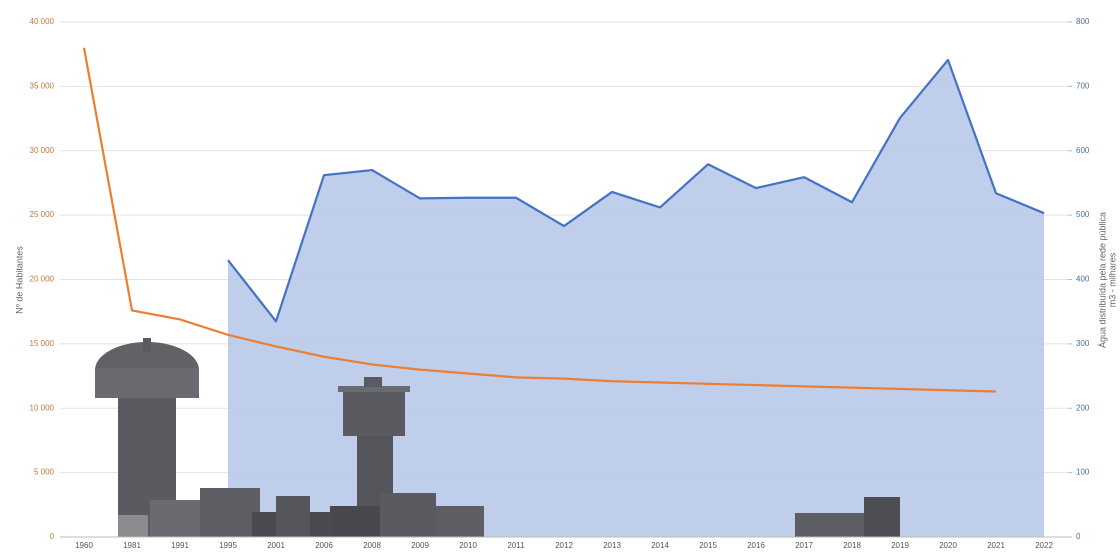 Image resolution: width=1120 pixels, height=555 pixels. Describe the element at coordinates (1083, 472) in the screenshot. I see `y2-tick-label: 100` at that location.